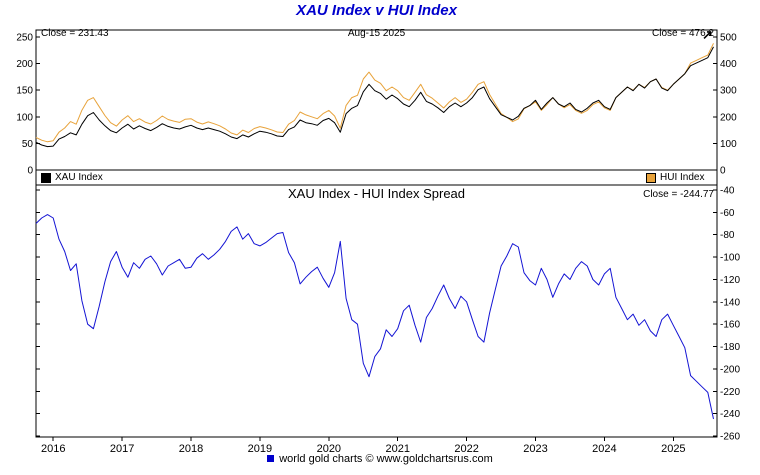 The height and width of the screenshot is (475, 760). What do you see at coordinates (75, 33) in the screenshot?
I see `xau-close-label: Close = 231.43` at bounding box center [75, 33].